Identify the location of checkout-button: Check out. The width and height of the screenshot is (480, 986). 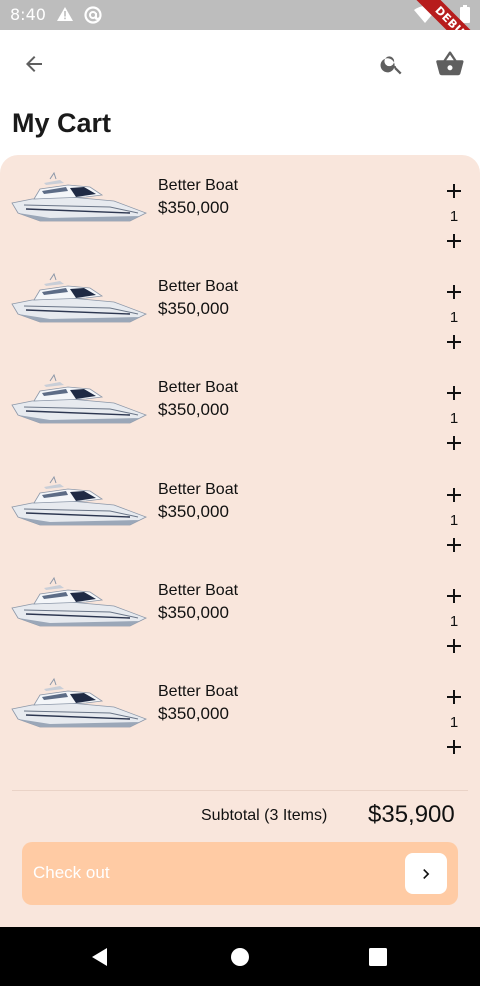
(240, 873).